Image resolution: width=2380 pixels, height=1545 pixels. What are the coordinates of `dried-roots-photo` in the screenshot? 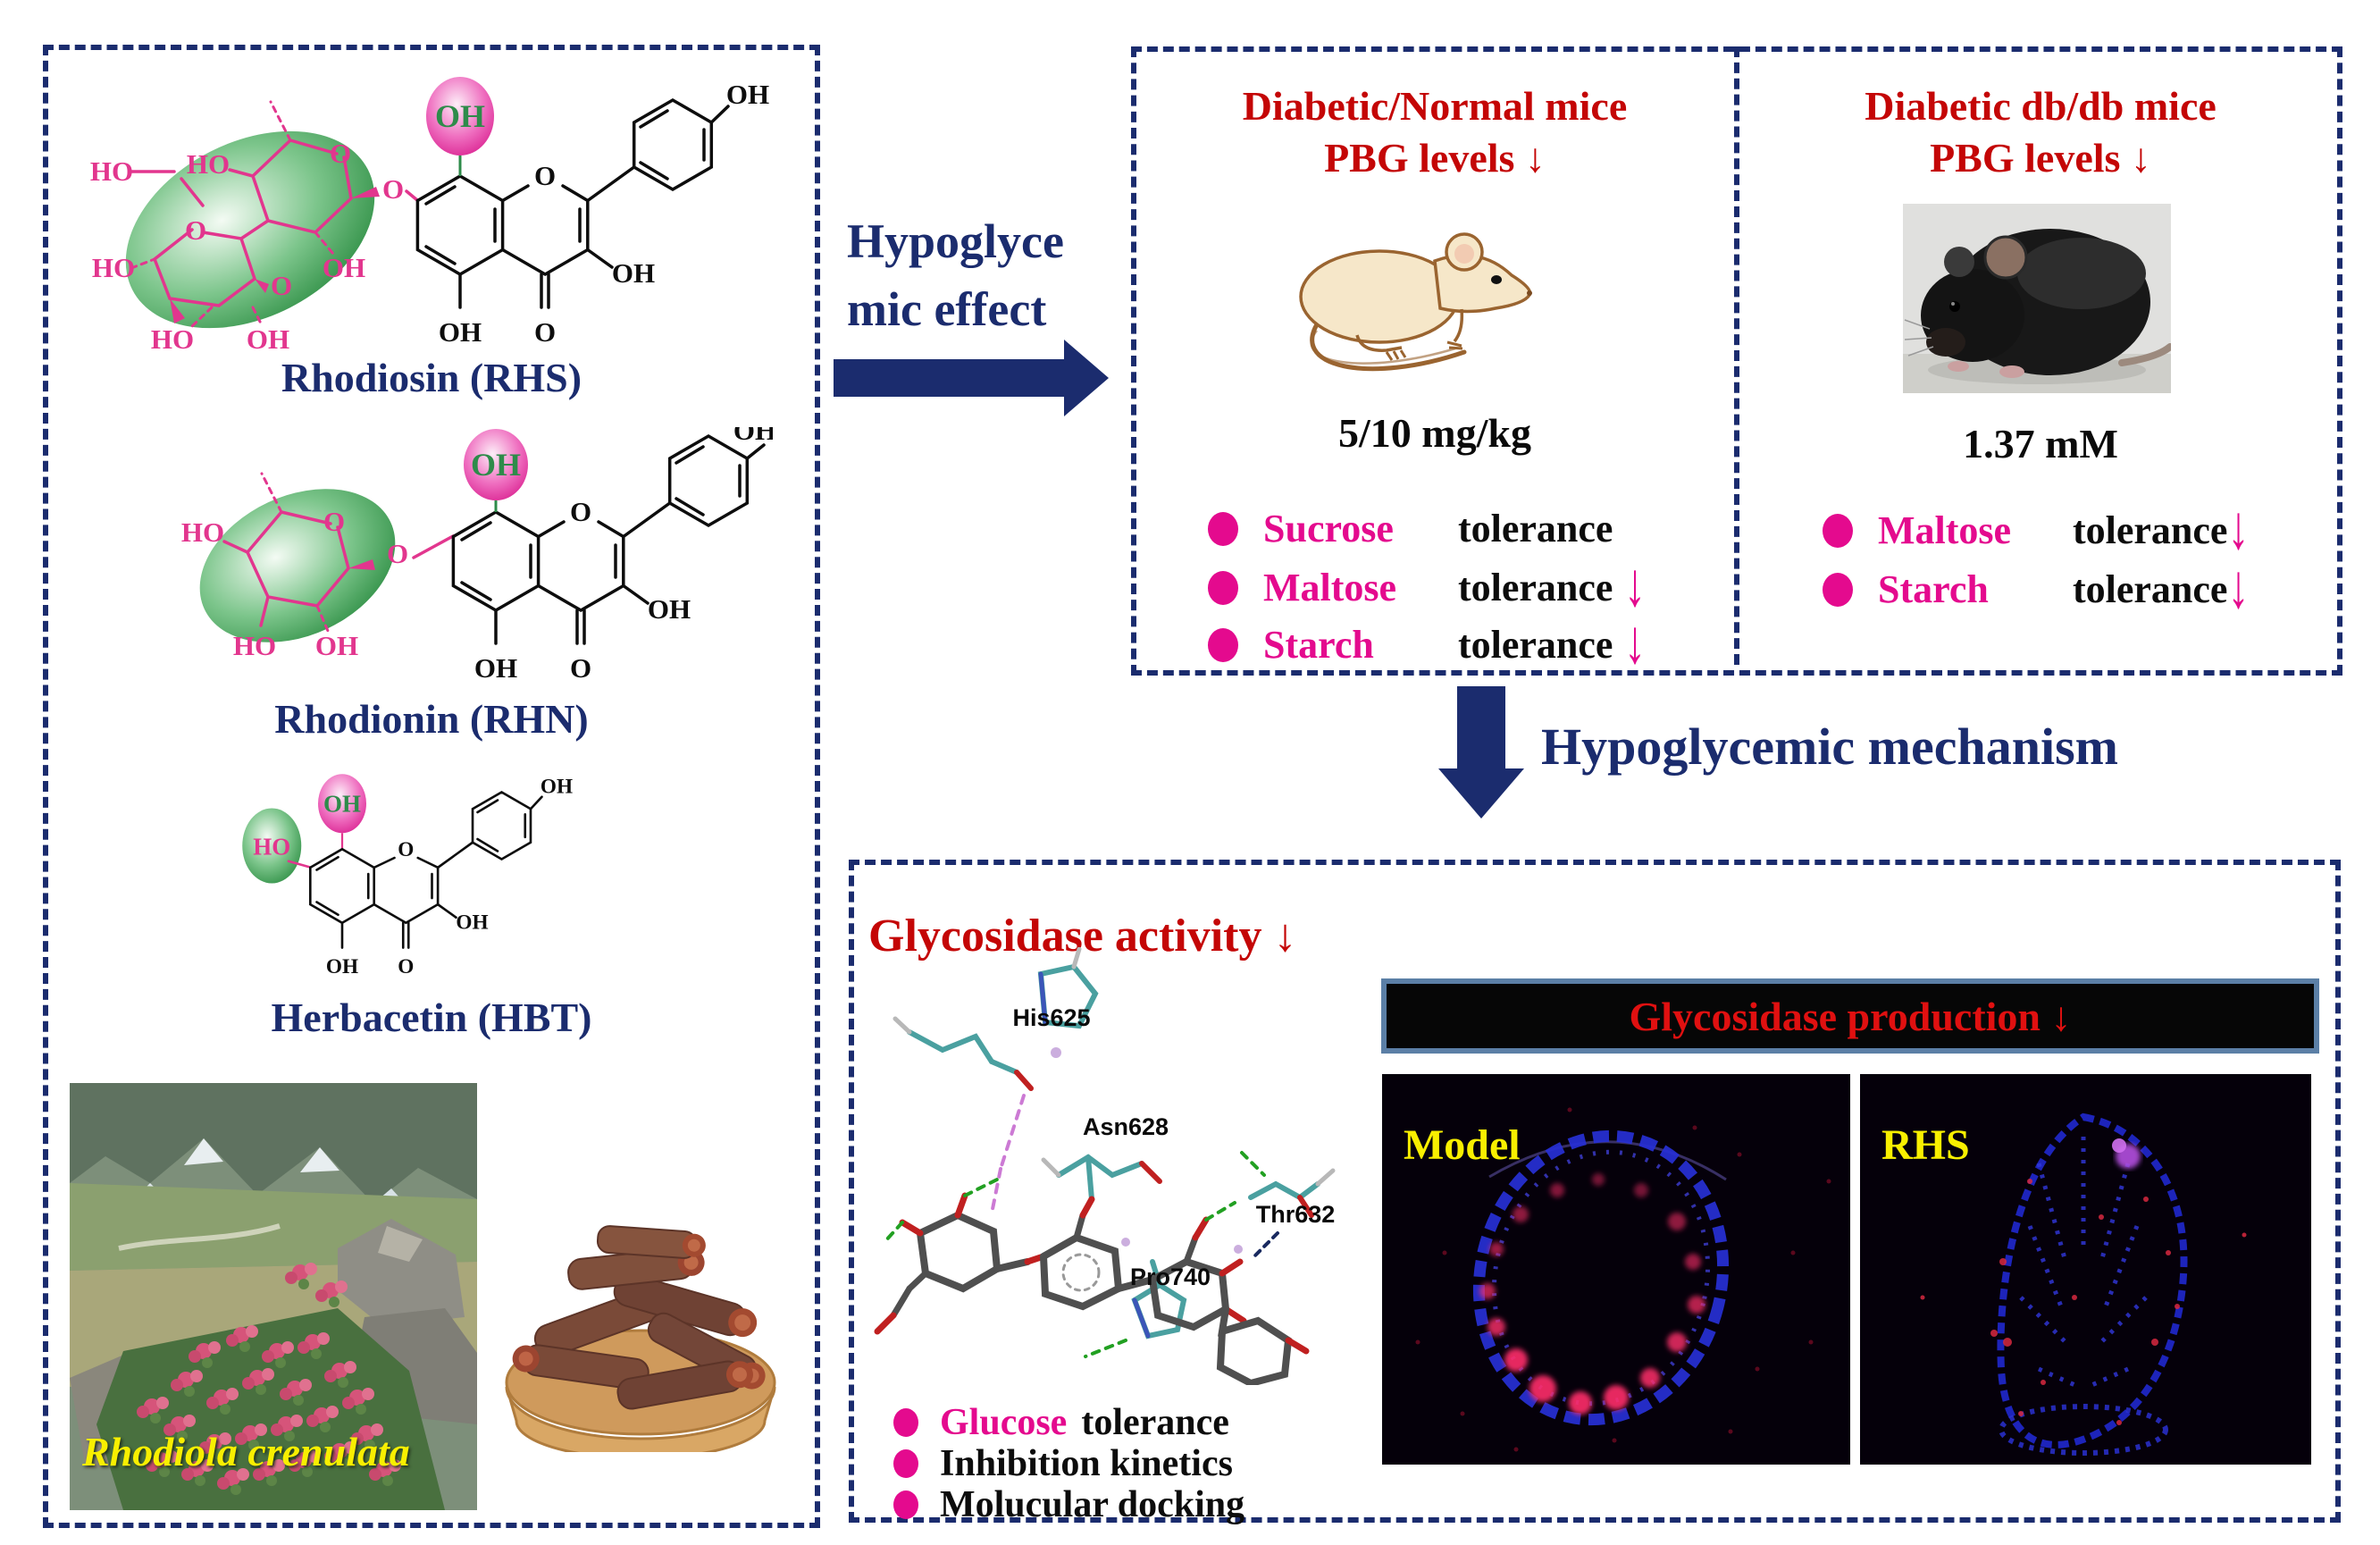 It's located at (641, 1304).